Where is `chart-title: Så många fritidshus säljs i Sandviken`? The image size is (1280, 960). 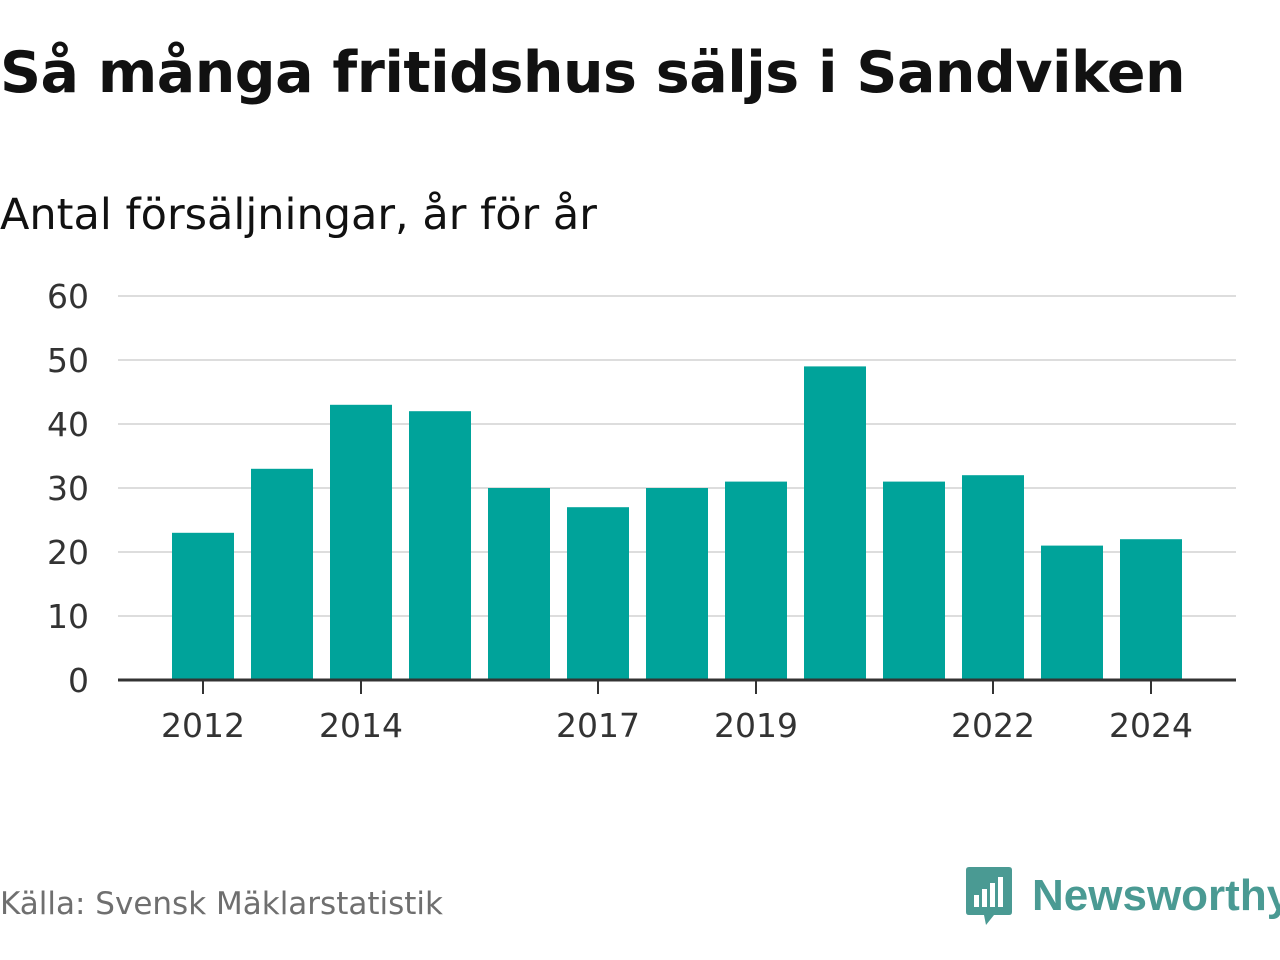
chart-title: Så många fritidshus säljs i Sandviken is located at coordinates (593, 73).